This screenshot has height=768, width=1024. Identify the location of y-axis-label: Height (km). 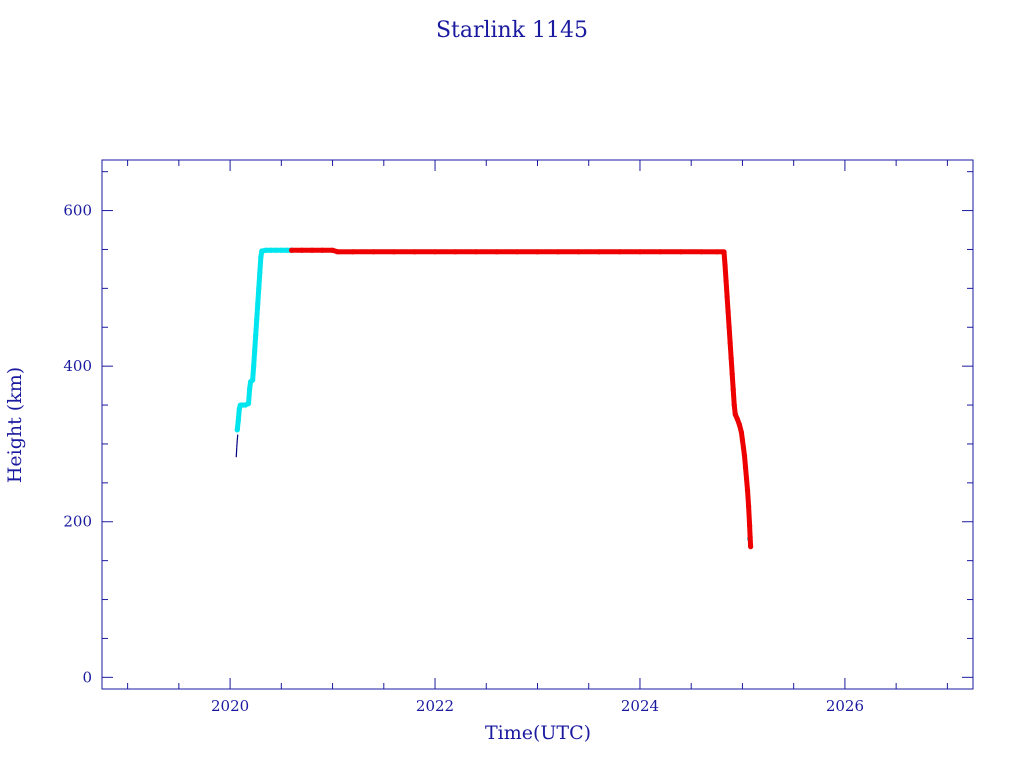
(15, 425).